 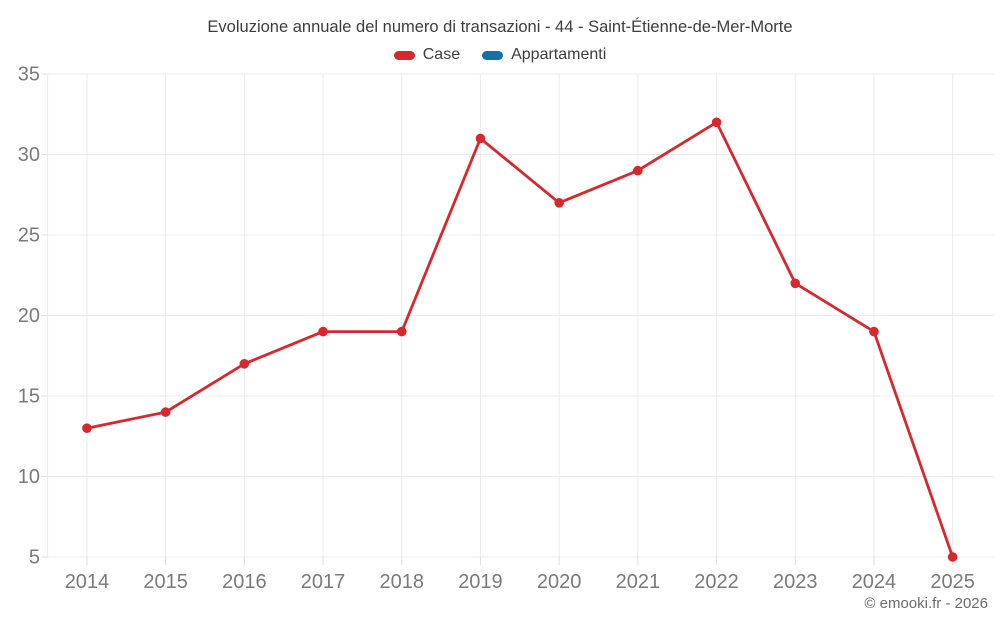 What do you see at coordinates (559, 54) in the screenshot?
I see `legend-label-appartamenti: Appartamenti` at bounding box center [559, 54].